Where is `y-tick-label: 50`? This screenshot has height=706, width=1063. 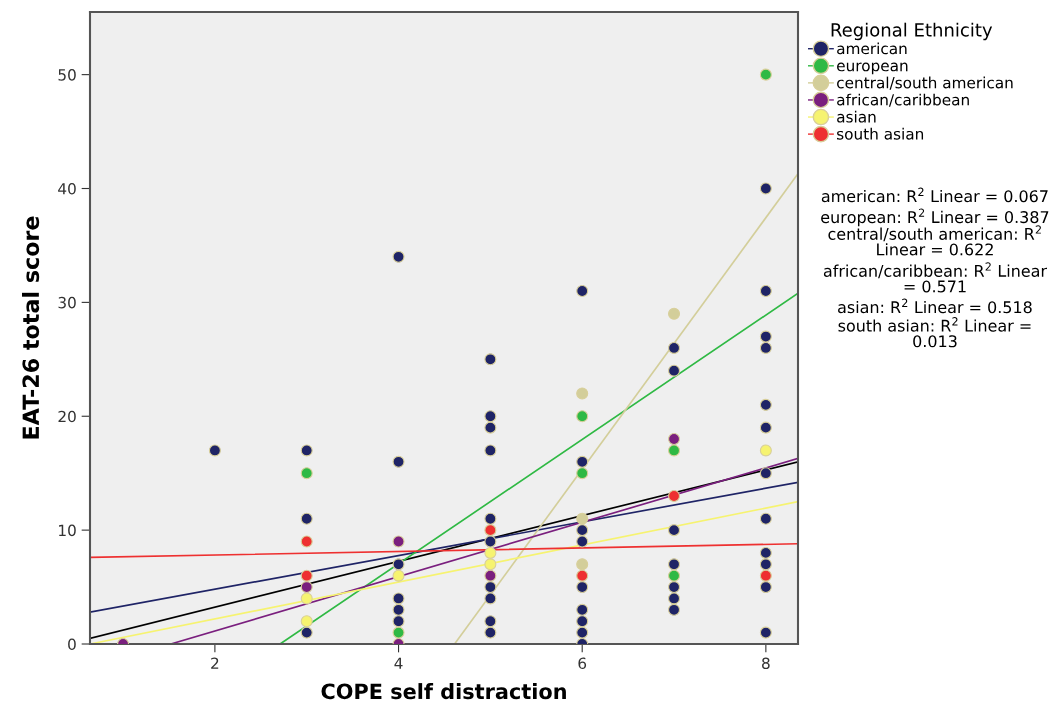 y-tick-label: 50 is located at coordinates (67, 75).